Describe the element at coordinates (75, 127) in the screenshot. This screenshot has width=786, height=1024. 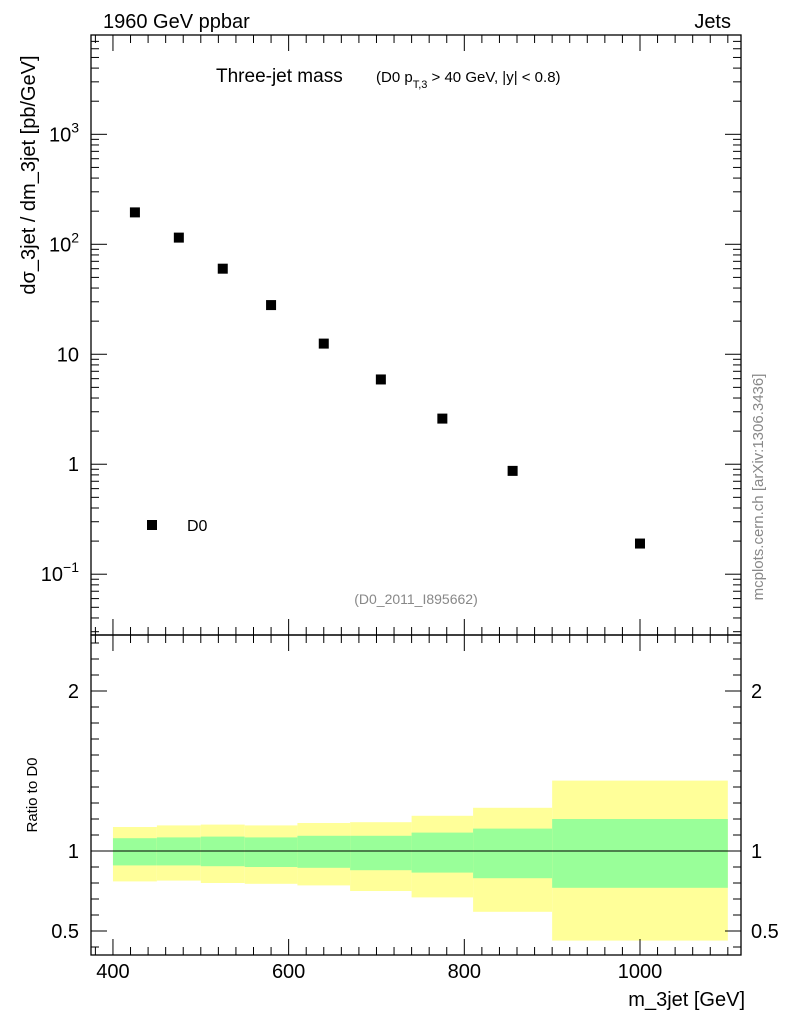
I see `main-y-tick-label-exponent: 3` at that location.